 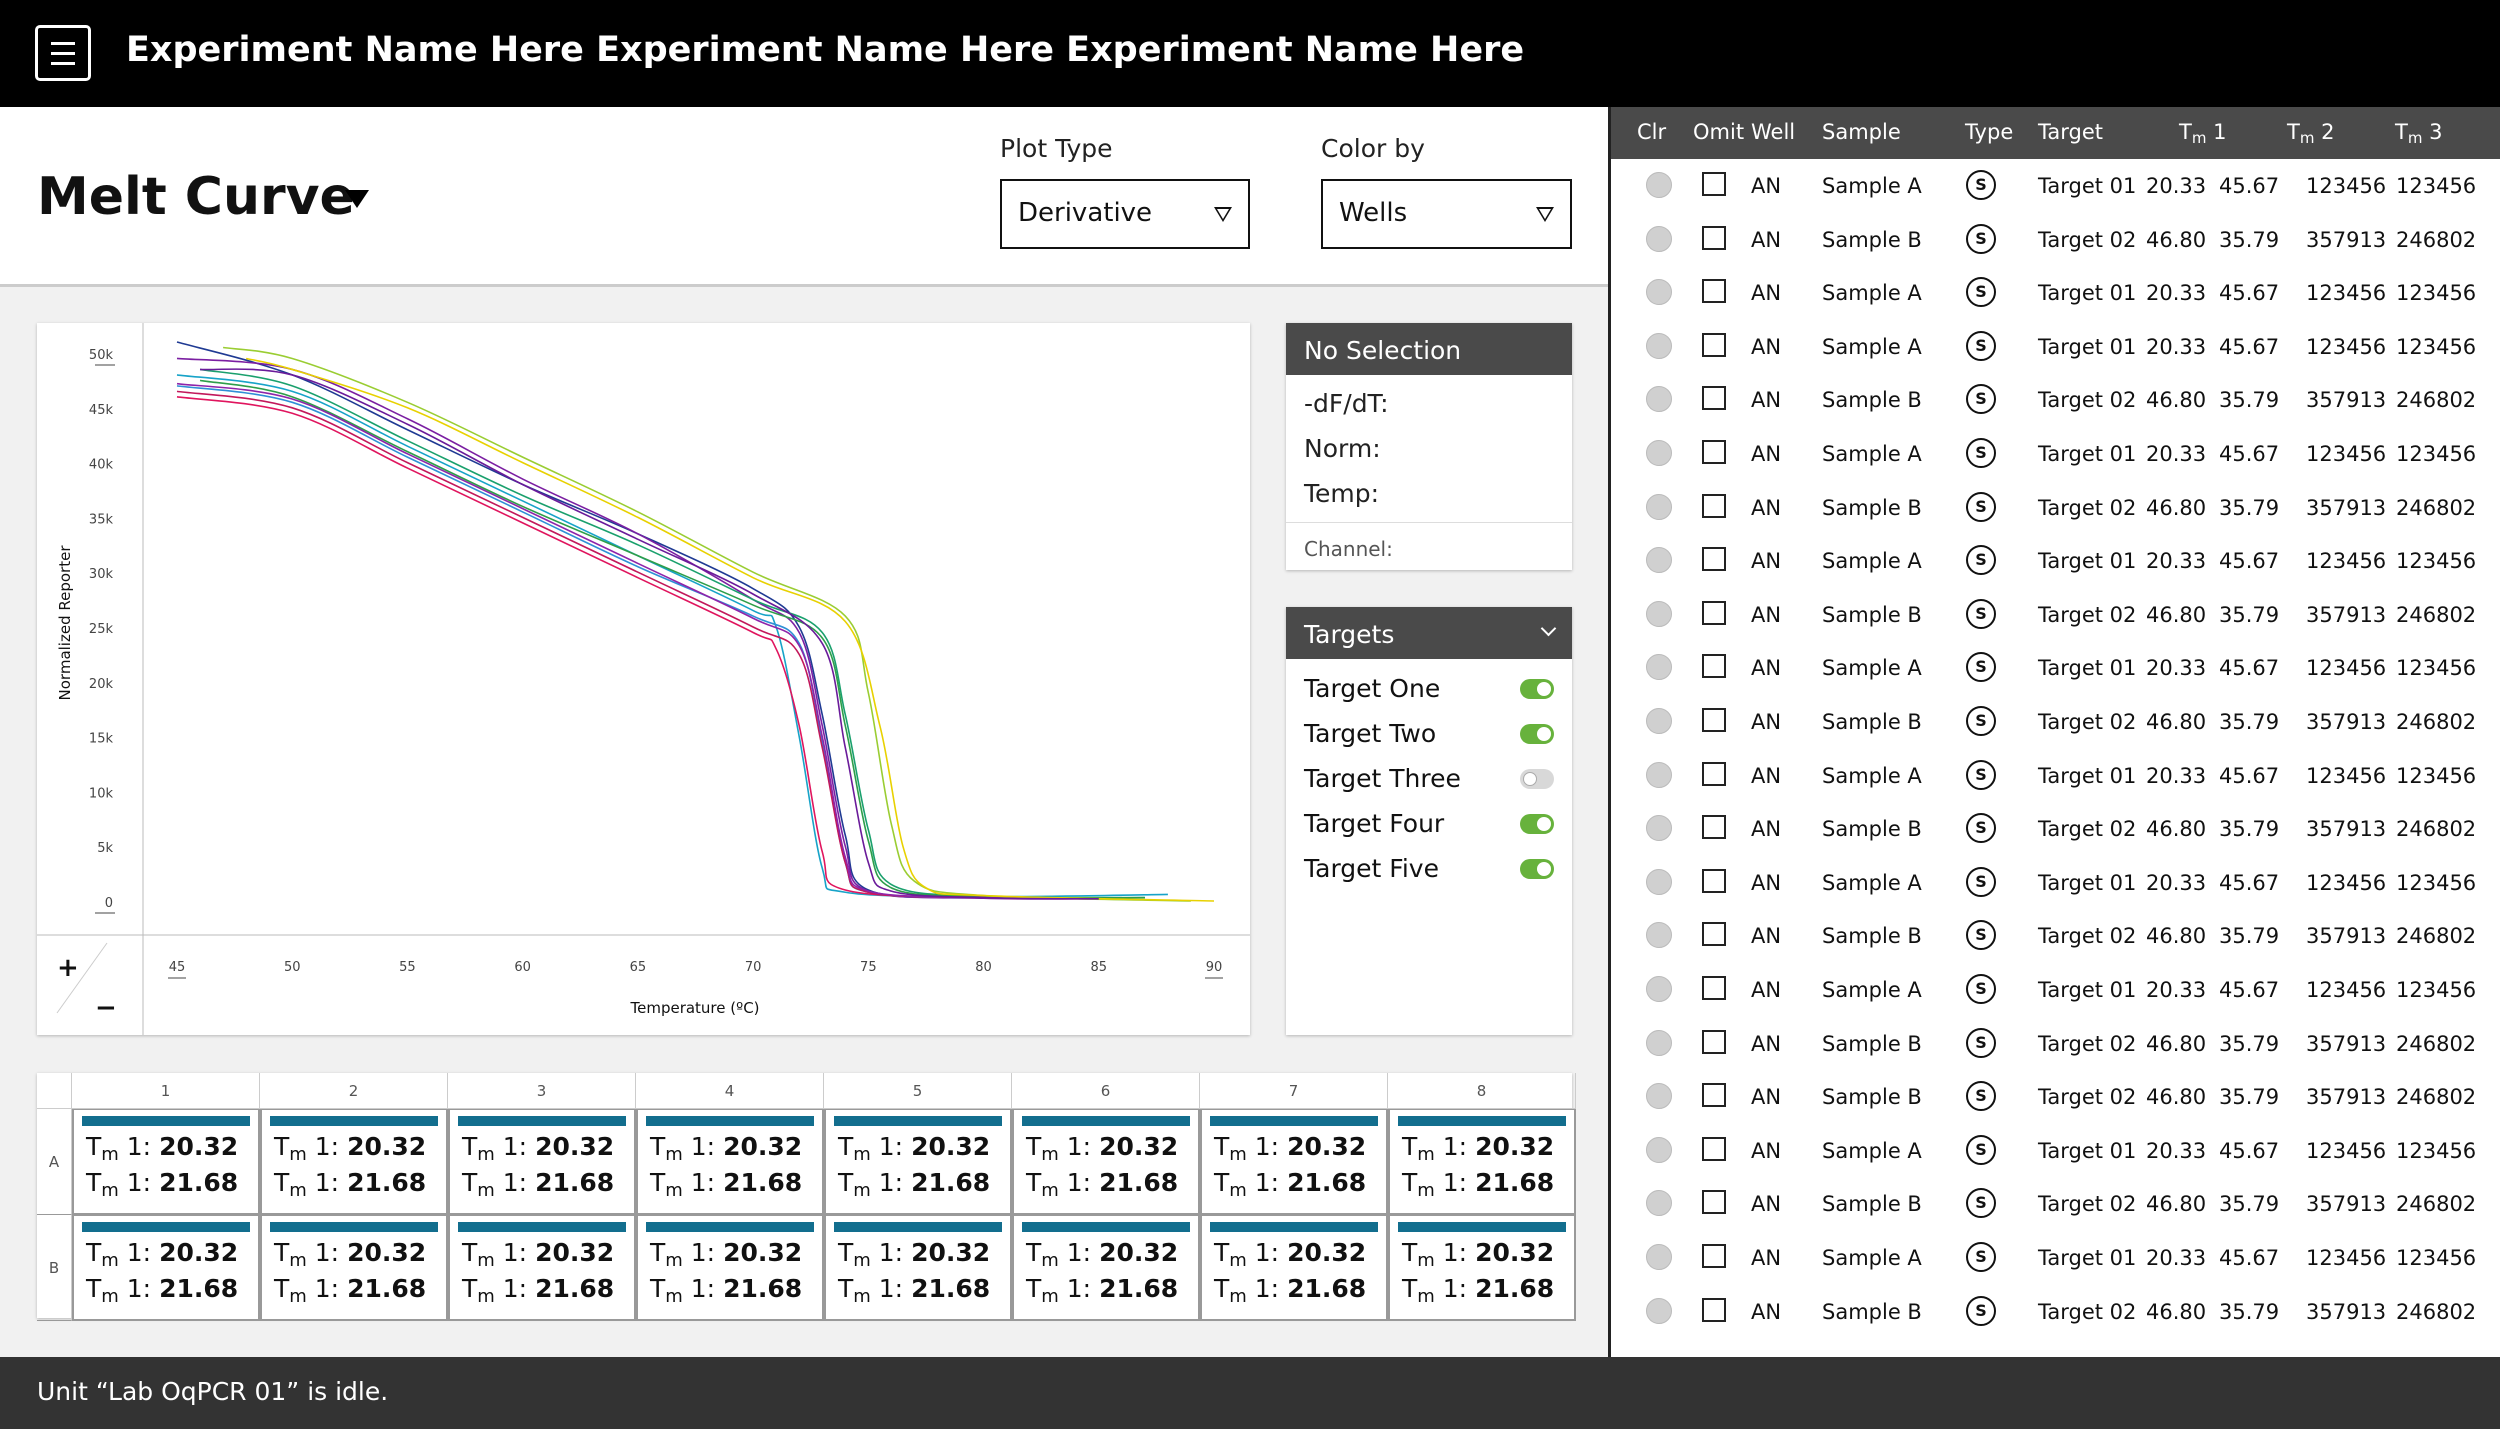 I want to click on color-by-dropdown: Wells, so click(x=1446, y=214).